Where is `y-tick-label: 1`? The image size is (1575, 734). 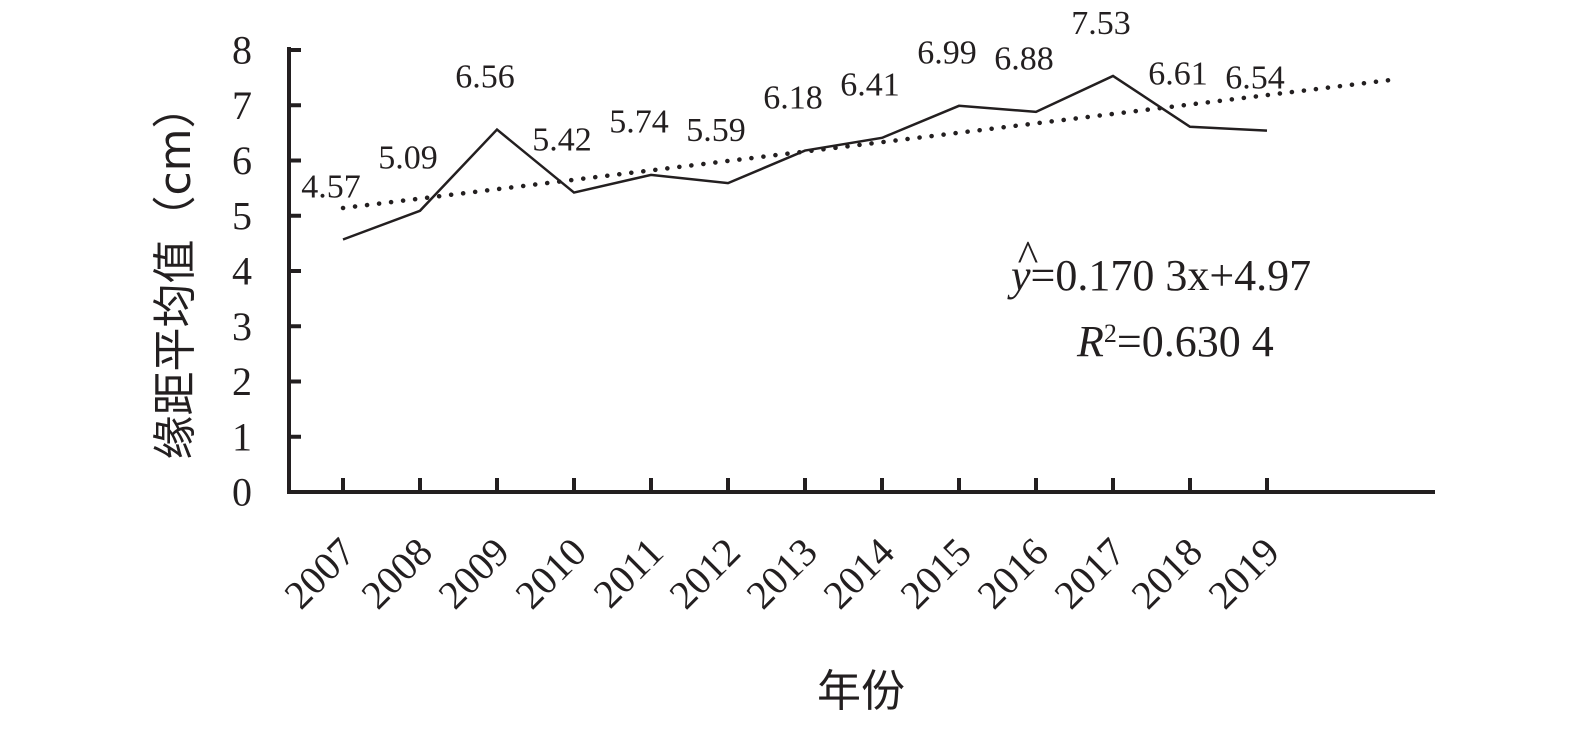 y-tick-label: 1 is located at coordinates (242, 436).